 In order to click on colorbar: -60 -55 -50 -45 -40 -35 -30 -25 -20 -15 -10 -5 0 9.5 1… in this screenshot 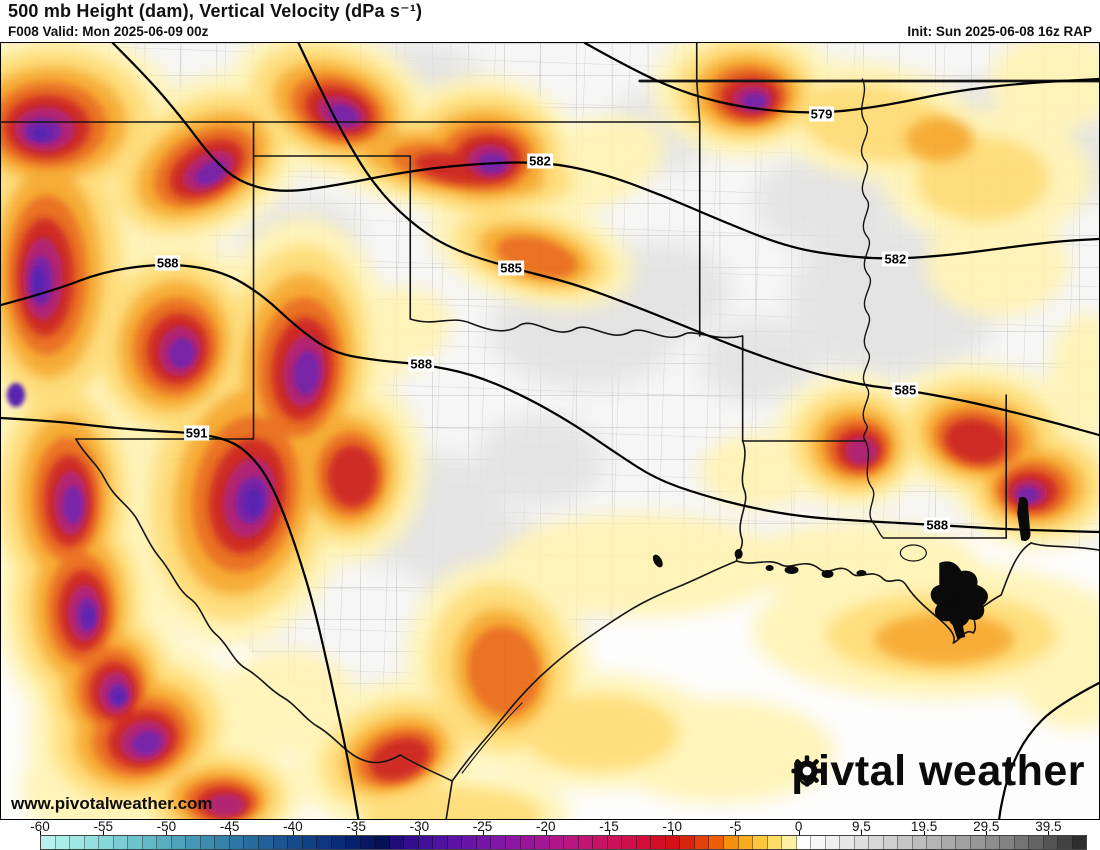, I will do `click(550, 834)`.